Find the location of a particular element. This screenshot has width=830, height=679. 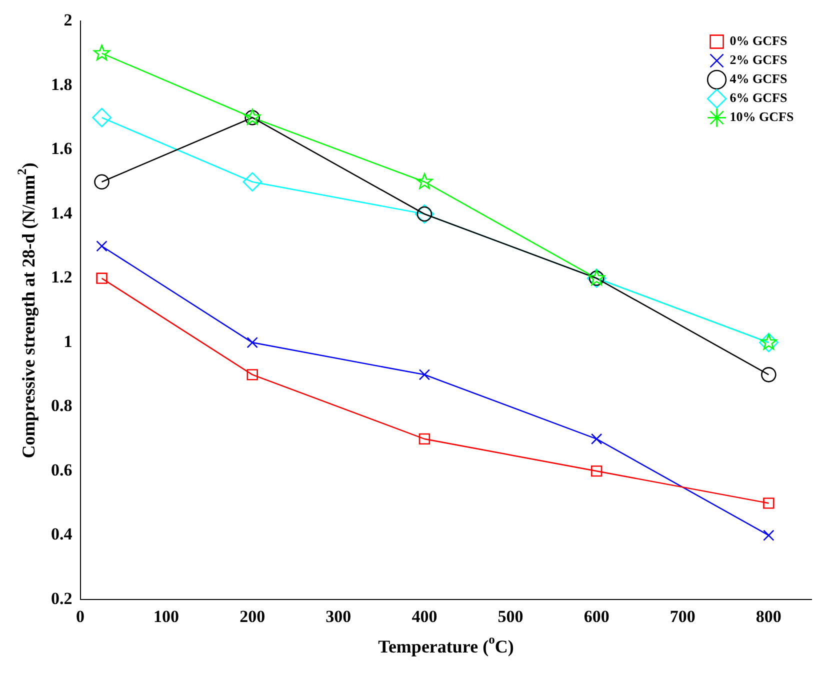

legend-label: 0% GCFS is located at coordinates (759, 40).